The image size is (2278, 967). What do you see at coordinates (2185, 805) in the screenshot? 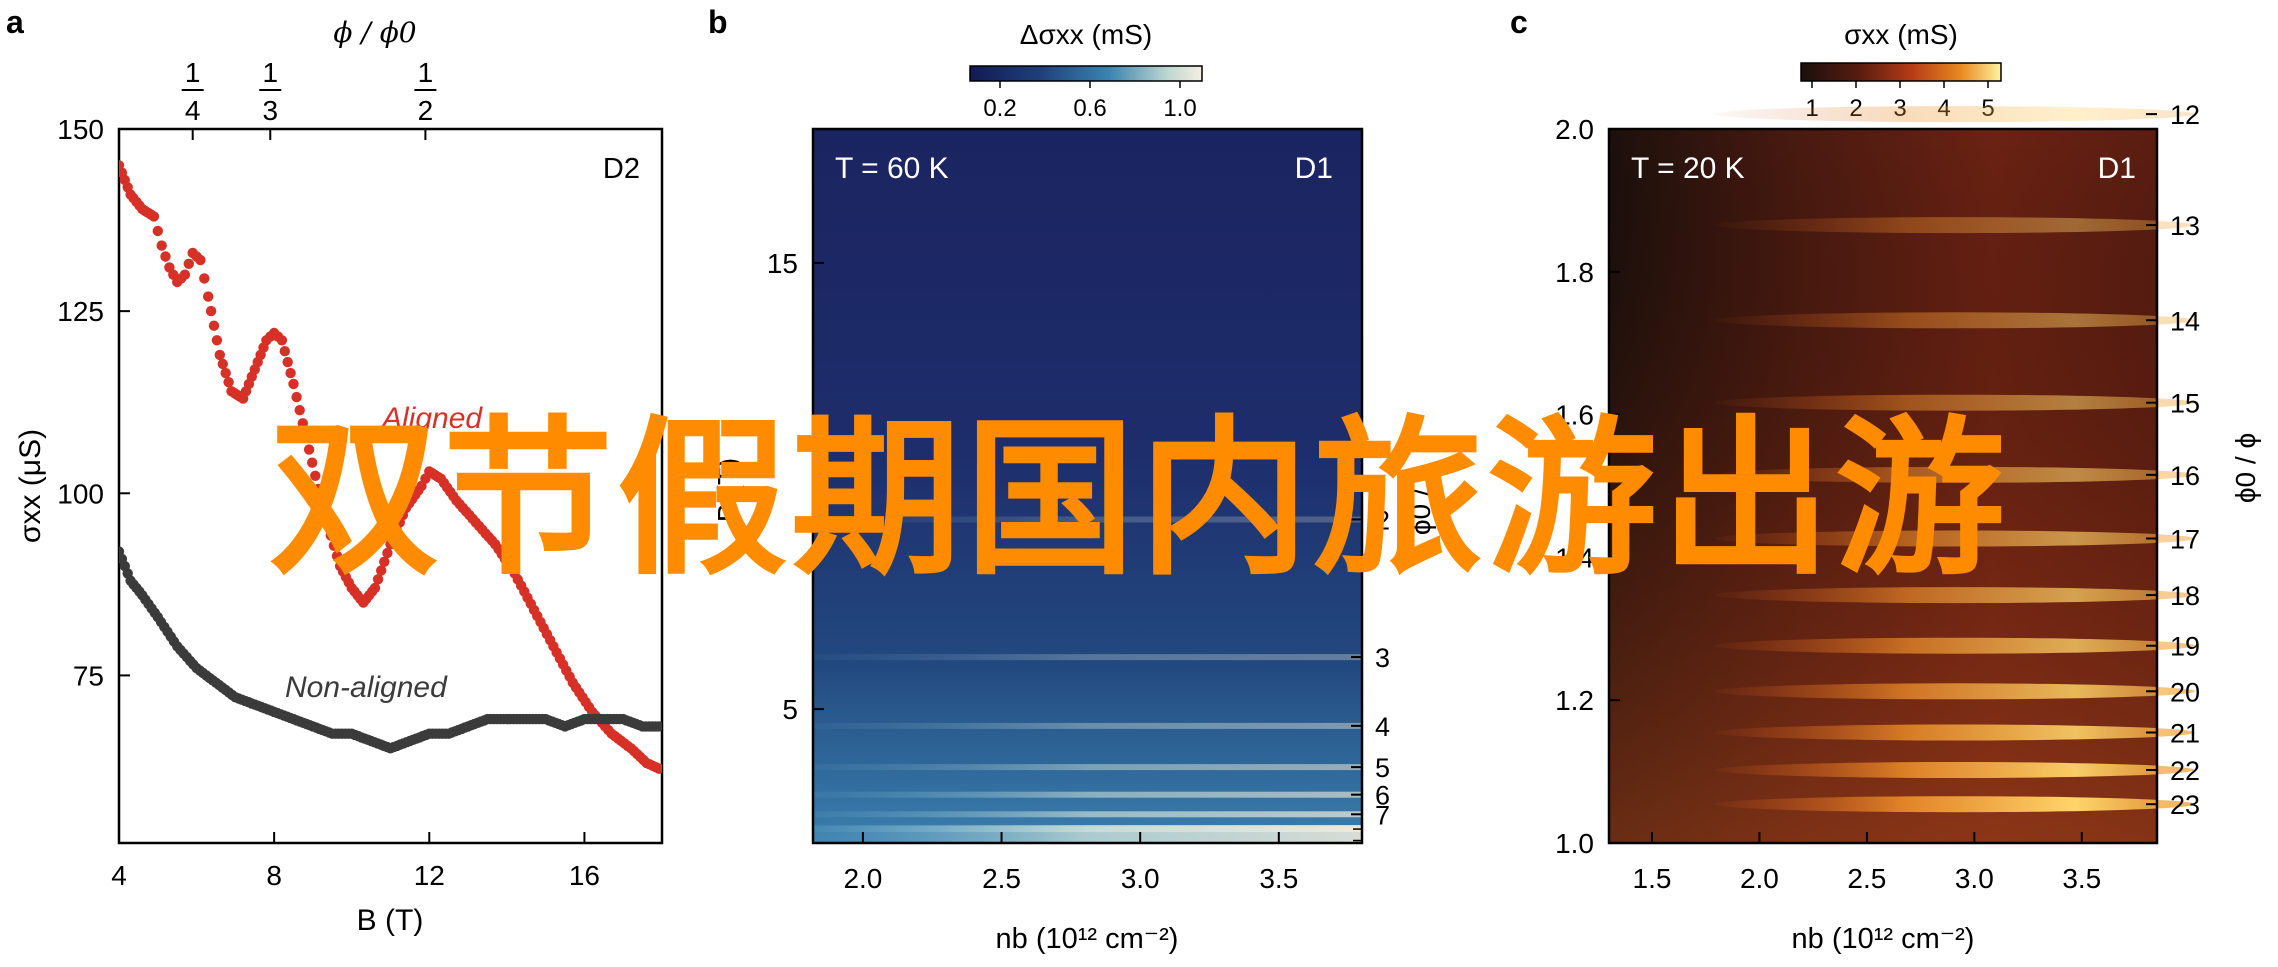
I see `right-tick-label: 23` at bounding box center [2185, 805].